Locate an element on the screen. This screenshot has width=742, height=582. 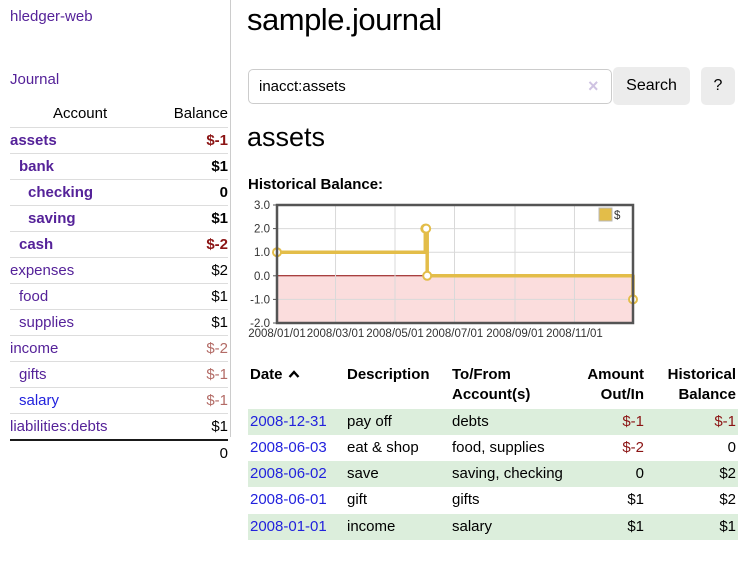
transaction-accounts: gifts is located at coordinates (466, 500).